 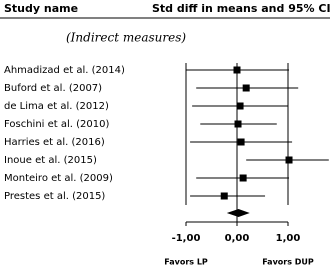 I want to click on x-tick-label: 0,00, so click(x=237, y=238).